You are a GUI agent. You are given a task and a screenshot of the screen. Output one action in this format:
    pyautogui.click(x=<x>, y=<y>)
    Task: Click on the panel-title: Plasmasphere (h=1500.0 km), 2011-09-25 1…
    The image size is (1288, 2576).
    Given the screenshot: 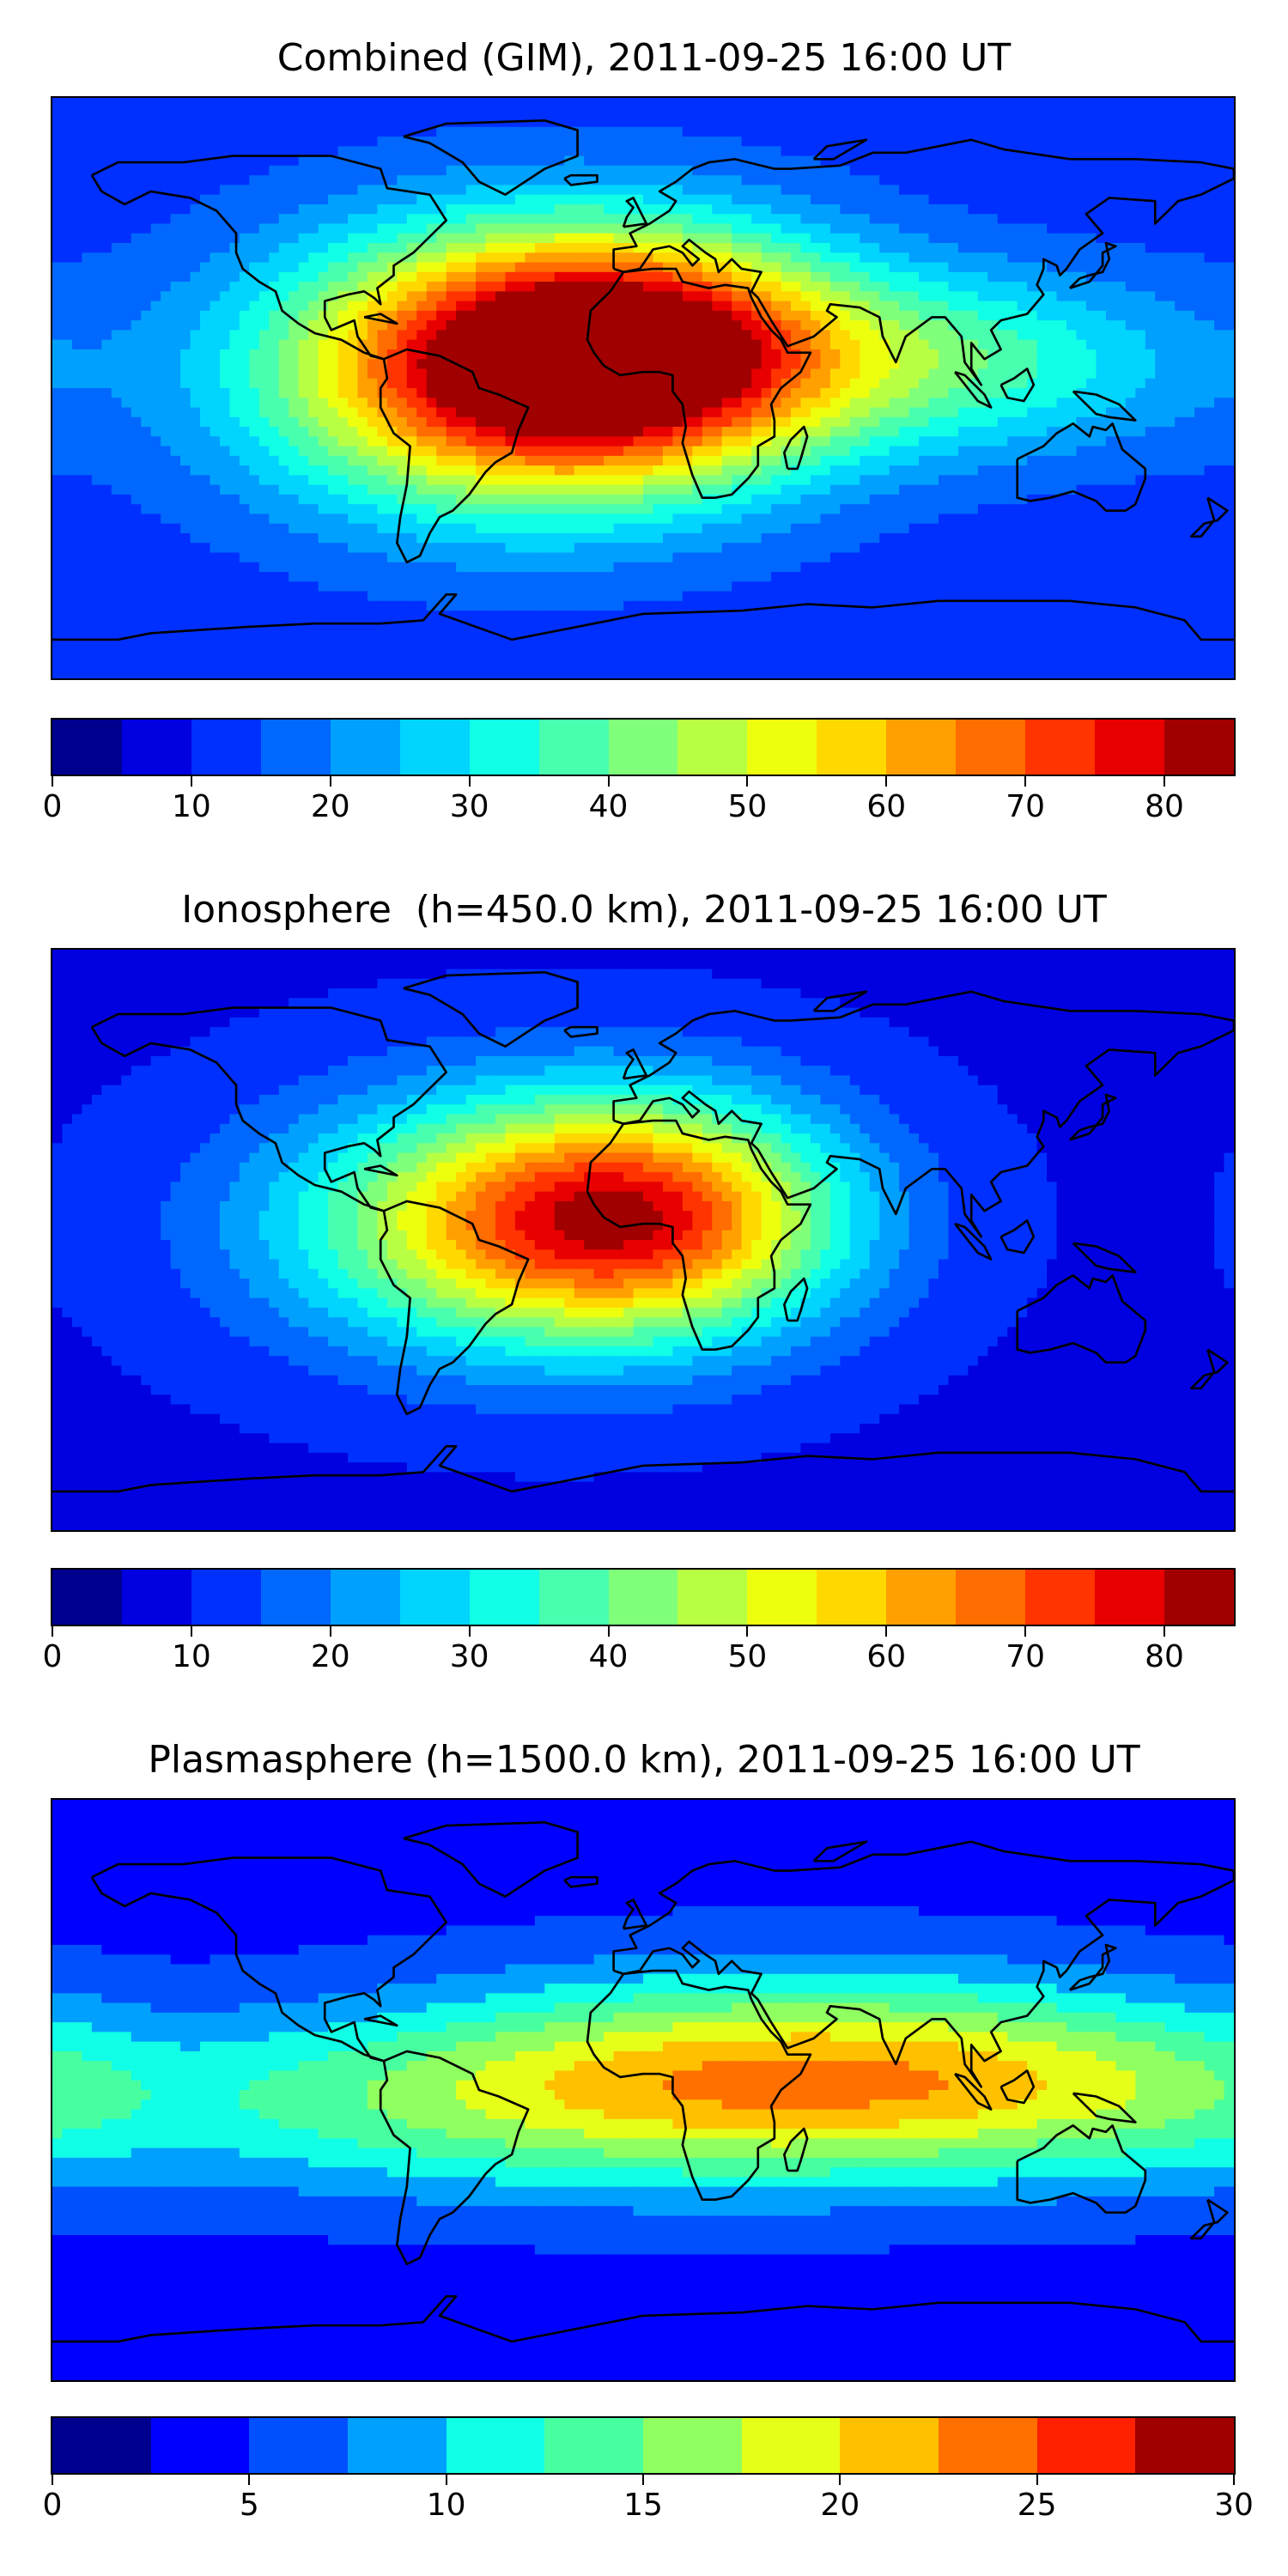 What is the action you would take?
    pyautogui.click(x=644, y=1761)
    